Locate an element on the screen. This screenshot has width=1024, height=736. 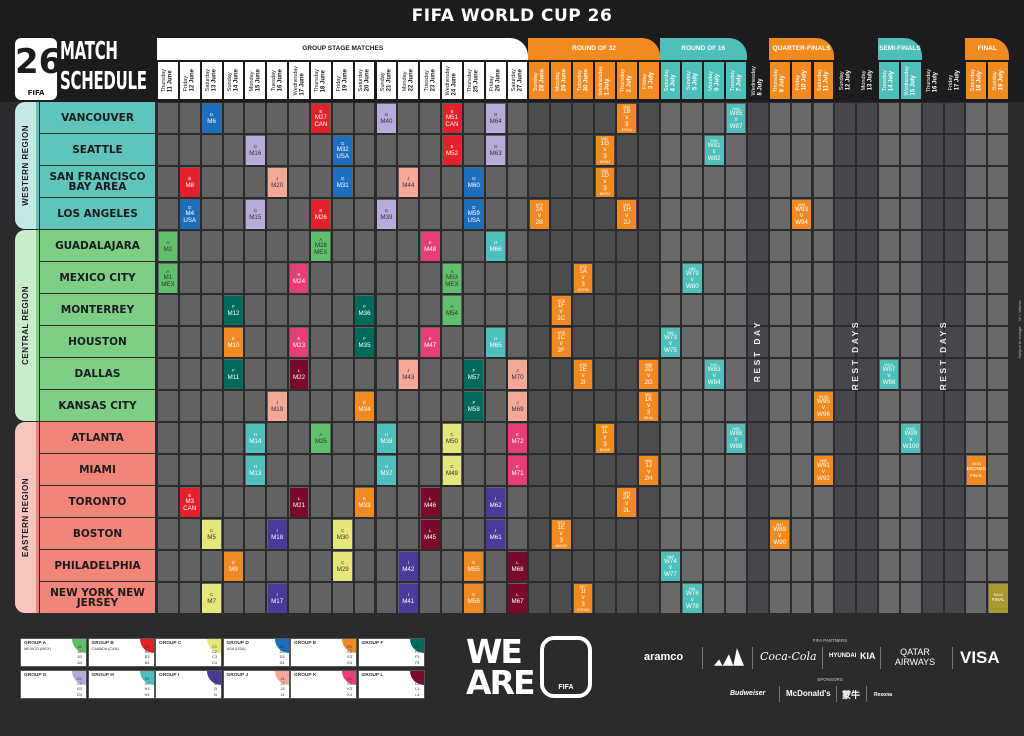
match-m59: D M59 USA is located at coordinates (474, 214).